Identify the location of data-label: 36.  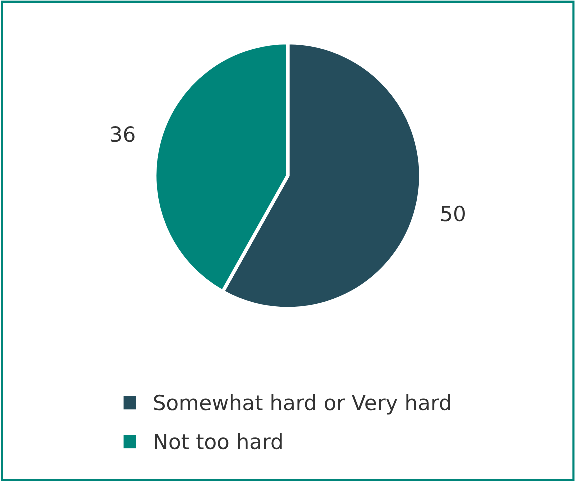
(123, 134).